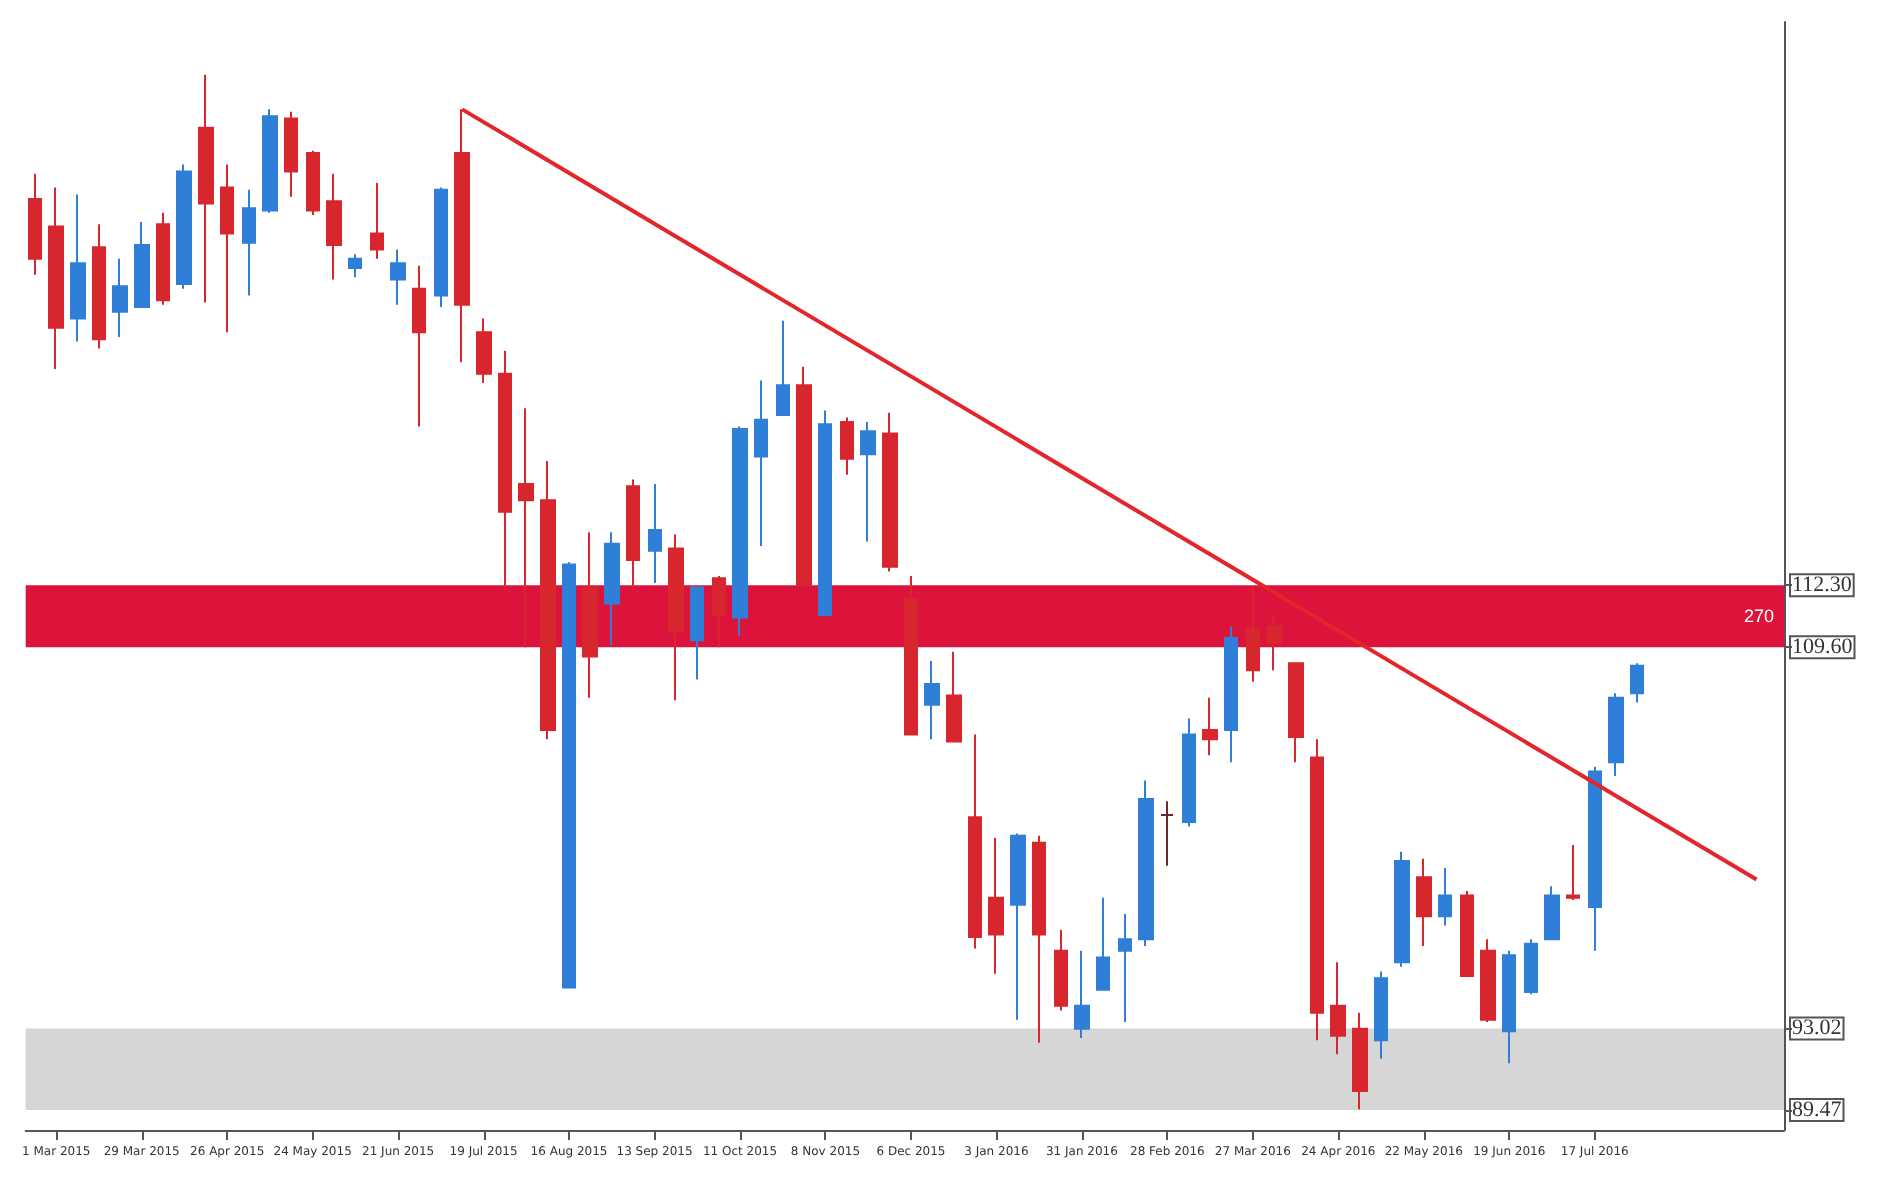 The image size is (1896, 1186). I want to click on band-label: 270, so click(1758, 616).